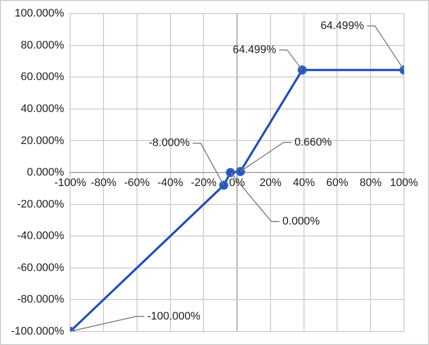 This screenshot has width=429, height=345. What do you see at coordinates (169, 143) in the screenshot?
I see `data-label: -8.000%` at bounding box center [169, 143].